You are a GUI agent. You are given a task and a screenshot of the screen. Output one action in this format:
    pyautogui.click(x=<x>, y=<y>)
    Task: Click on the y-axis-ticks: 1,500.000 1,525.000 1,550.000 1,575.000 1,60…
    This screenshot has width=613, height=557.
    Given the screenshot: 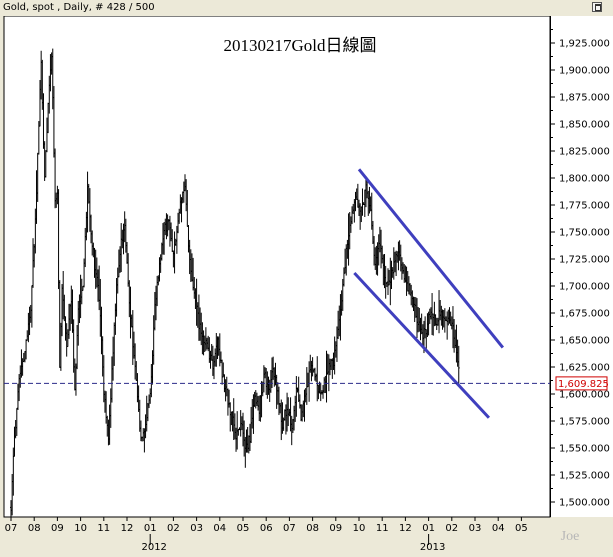 What is the action you would take?
    pyautogui.click(x=580, y=269)
    